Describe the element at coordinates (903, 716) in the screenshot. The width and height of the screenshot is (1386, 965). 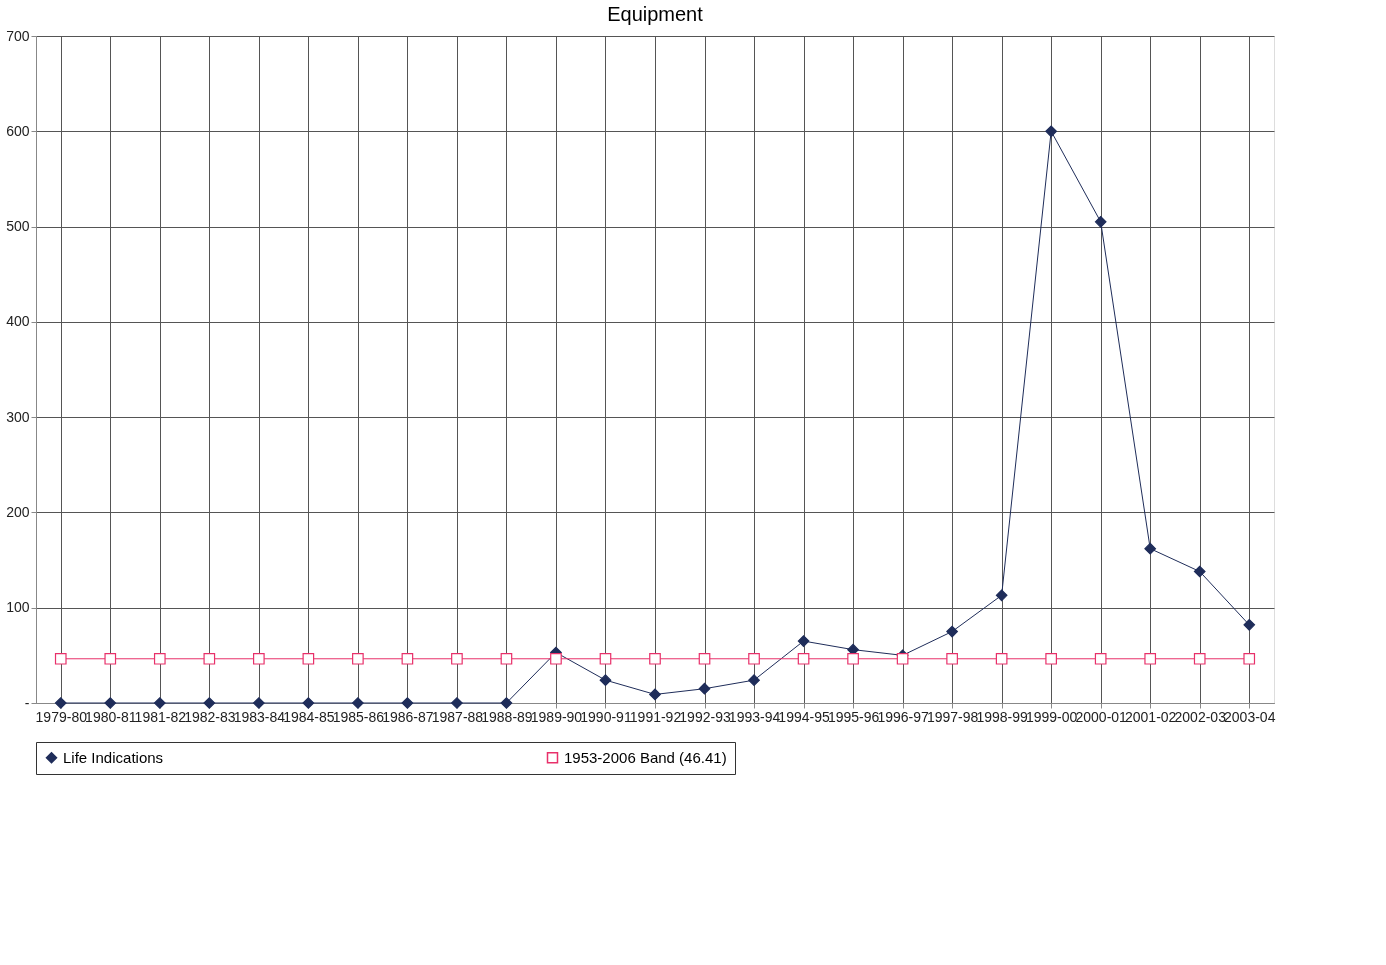
I see `x-tick-label: 1996-97` at that location.